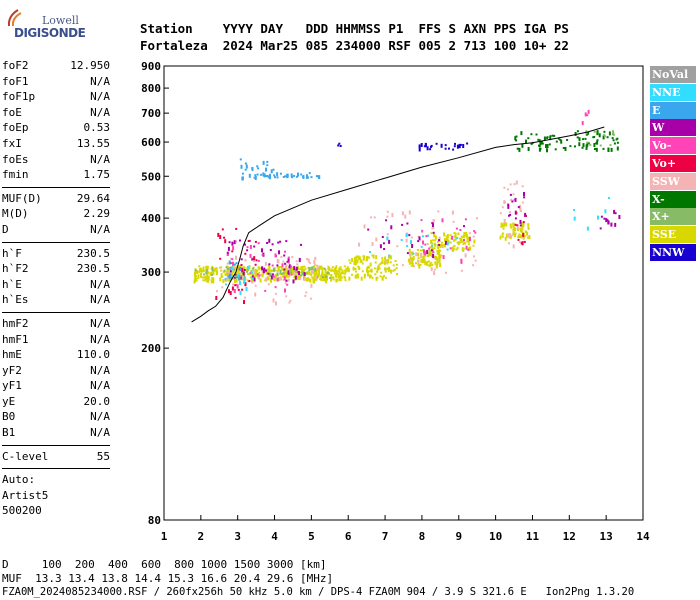 This screenshot has height=600, width=700. What do you see at coordinates (15, 159) in the screenshot?
I see `param-name: foEs` at bounding box center [15, 159].